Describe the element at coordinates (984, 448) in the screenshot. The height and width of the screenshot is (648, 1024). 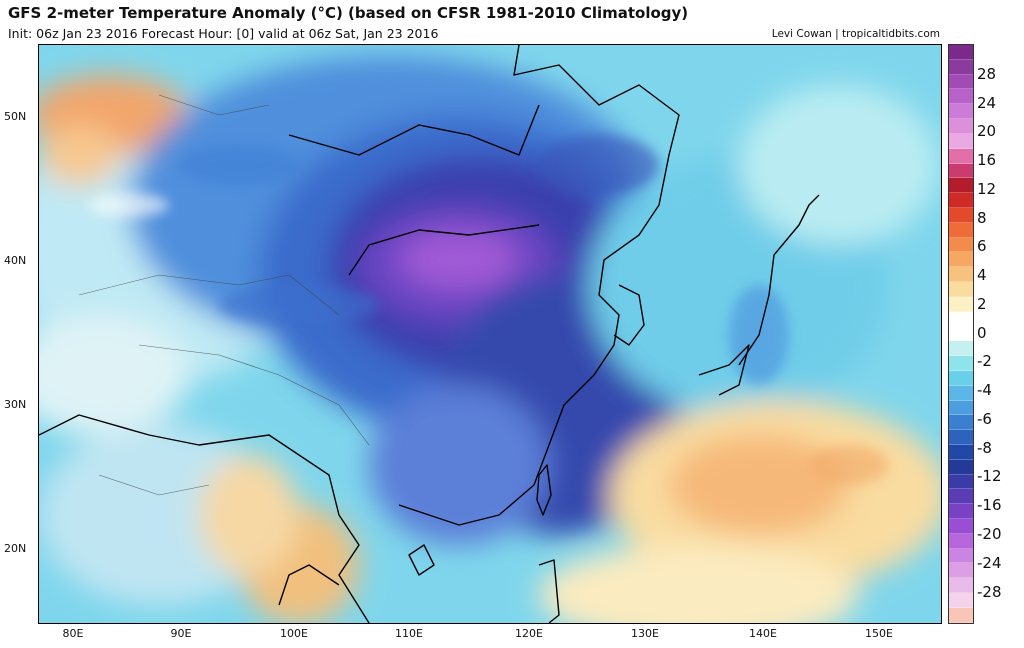
I see `colorbar-label: -8` at that location.